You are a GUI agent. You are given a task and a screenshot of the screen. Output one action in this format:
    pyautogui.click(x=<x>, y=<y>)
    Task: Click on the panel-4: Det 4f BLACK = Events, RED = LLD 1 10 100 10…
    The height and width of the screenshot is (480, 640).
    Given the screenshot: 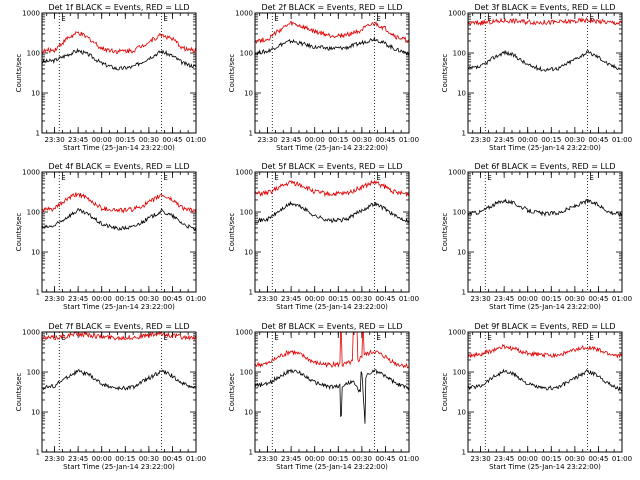 What is the action you would take?
    pyautogui.click(x=110, y=236)
    